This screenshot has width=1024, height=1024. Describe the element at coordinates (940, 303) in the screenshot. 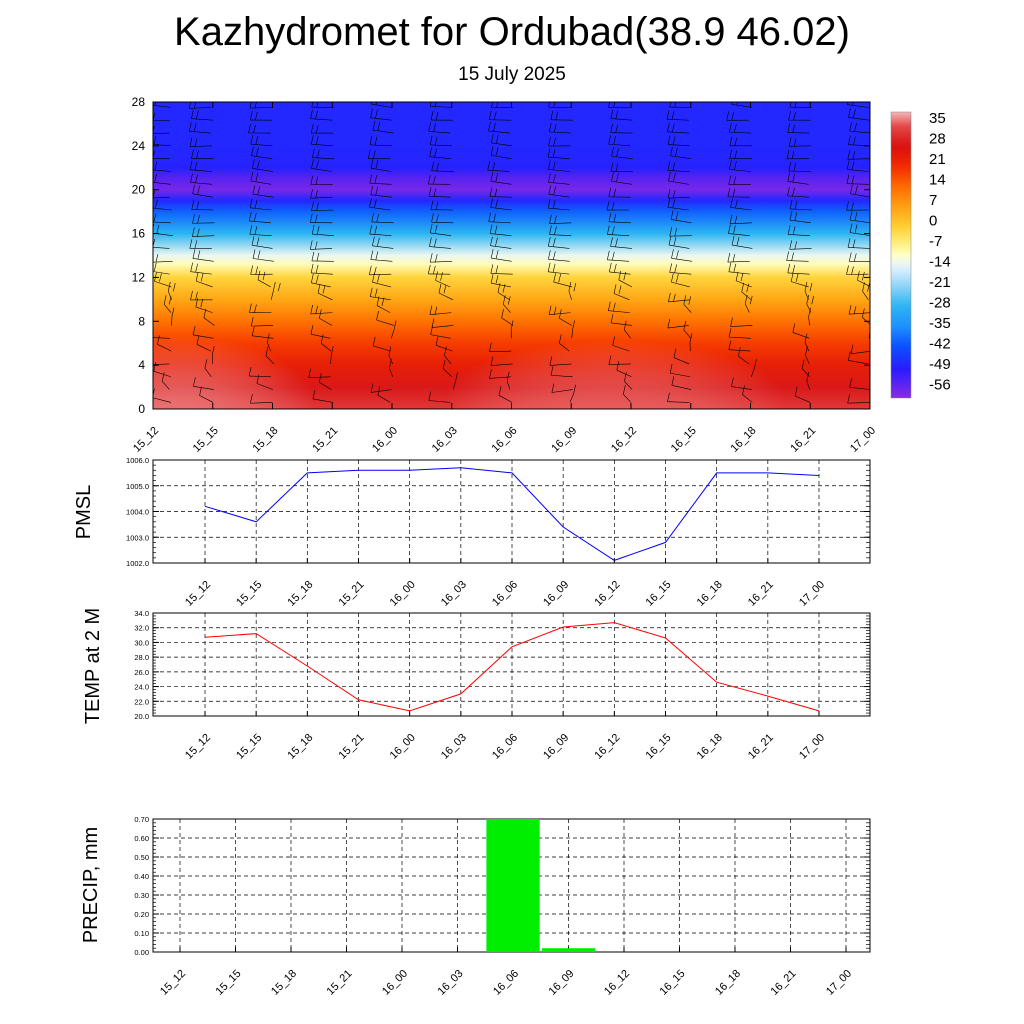

I see `colorbar-tick-label: -28` at that location.